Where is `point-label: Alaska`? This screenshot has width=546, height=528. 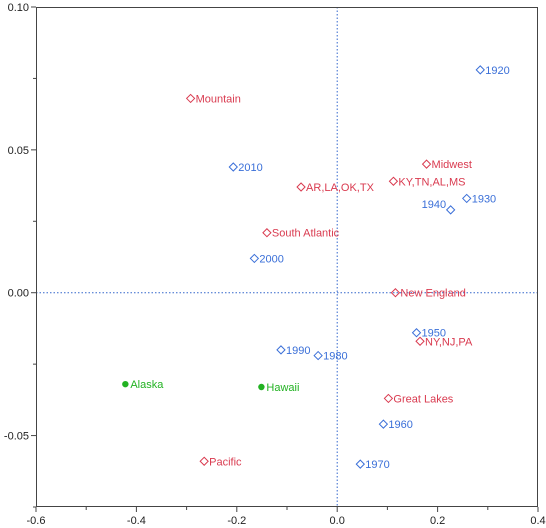
point-label: Alaska is located at coordinates (147, 385).